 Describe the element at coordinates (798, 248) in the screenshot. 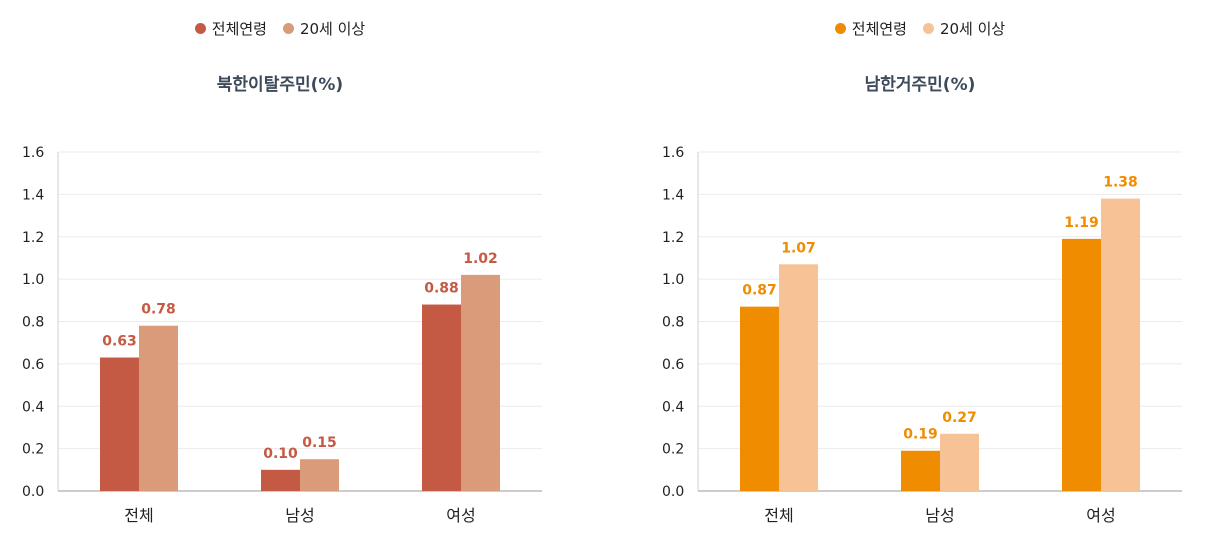

I see `data-label: 1.07` at that location.